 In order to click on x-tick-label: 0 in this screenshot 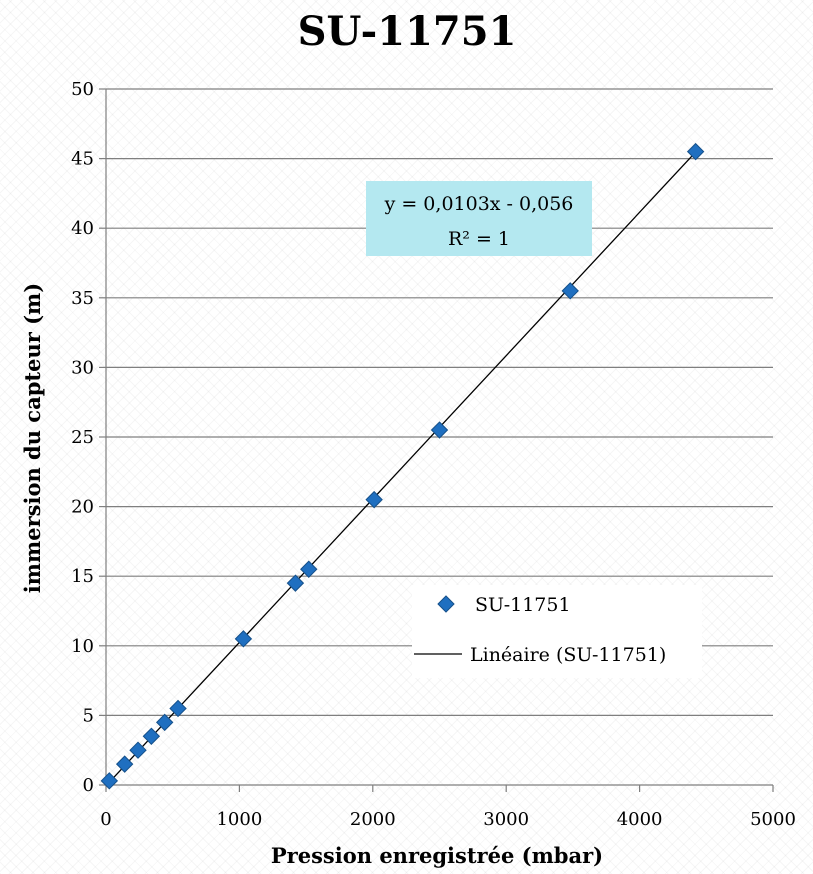, I will do `click(105, 819)`.